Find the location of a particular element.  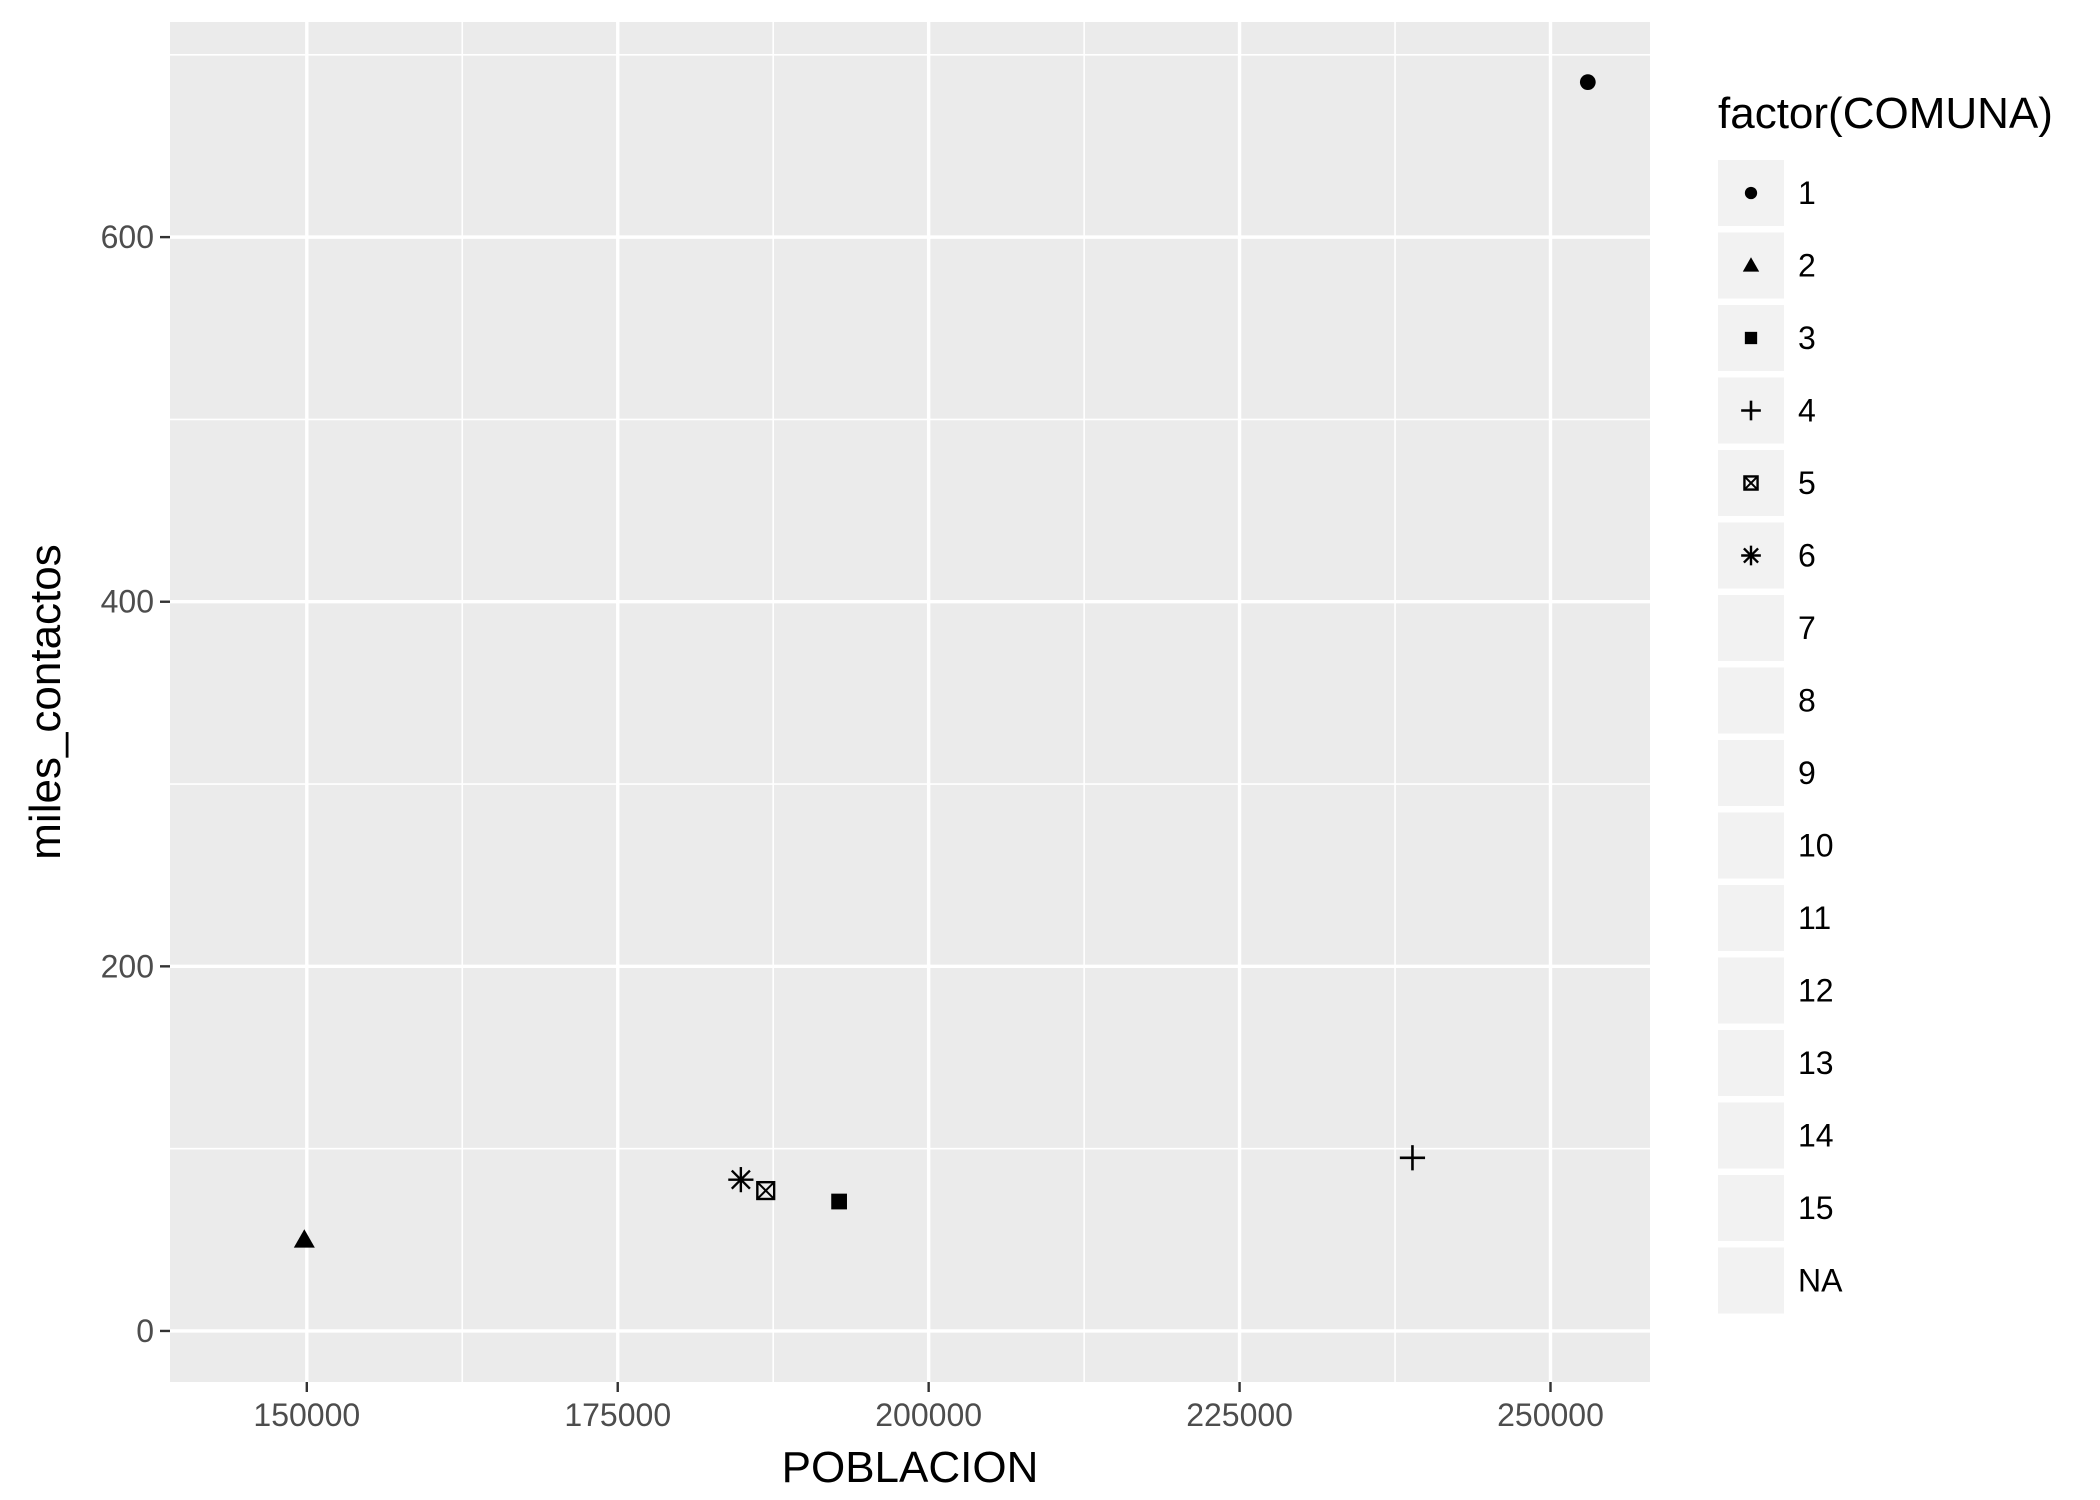

legend-label: 15 is located at coordinates (1816, 1208).